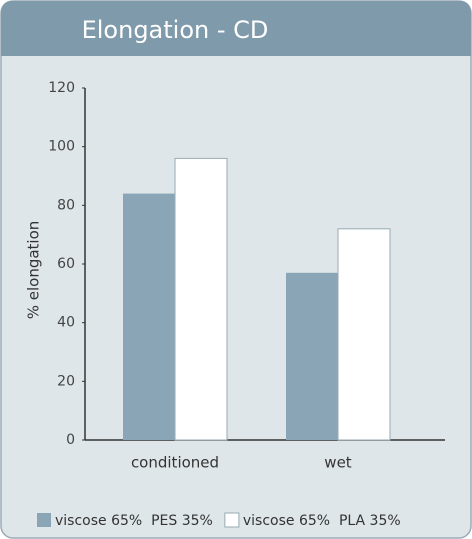  I want to click on legend-label: viscose 65% PLA 35%, so click(322, 521).